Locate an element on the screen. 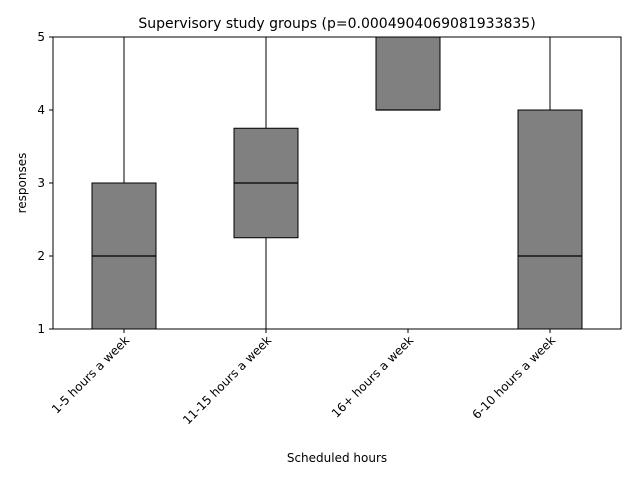  y-tick-label: 3 is located at coordinates (41, 183).